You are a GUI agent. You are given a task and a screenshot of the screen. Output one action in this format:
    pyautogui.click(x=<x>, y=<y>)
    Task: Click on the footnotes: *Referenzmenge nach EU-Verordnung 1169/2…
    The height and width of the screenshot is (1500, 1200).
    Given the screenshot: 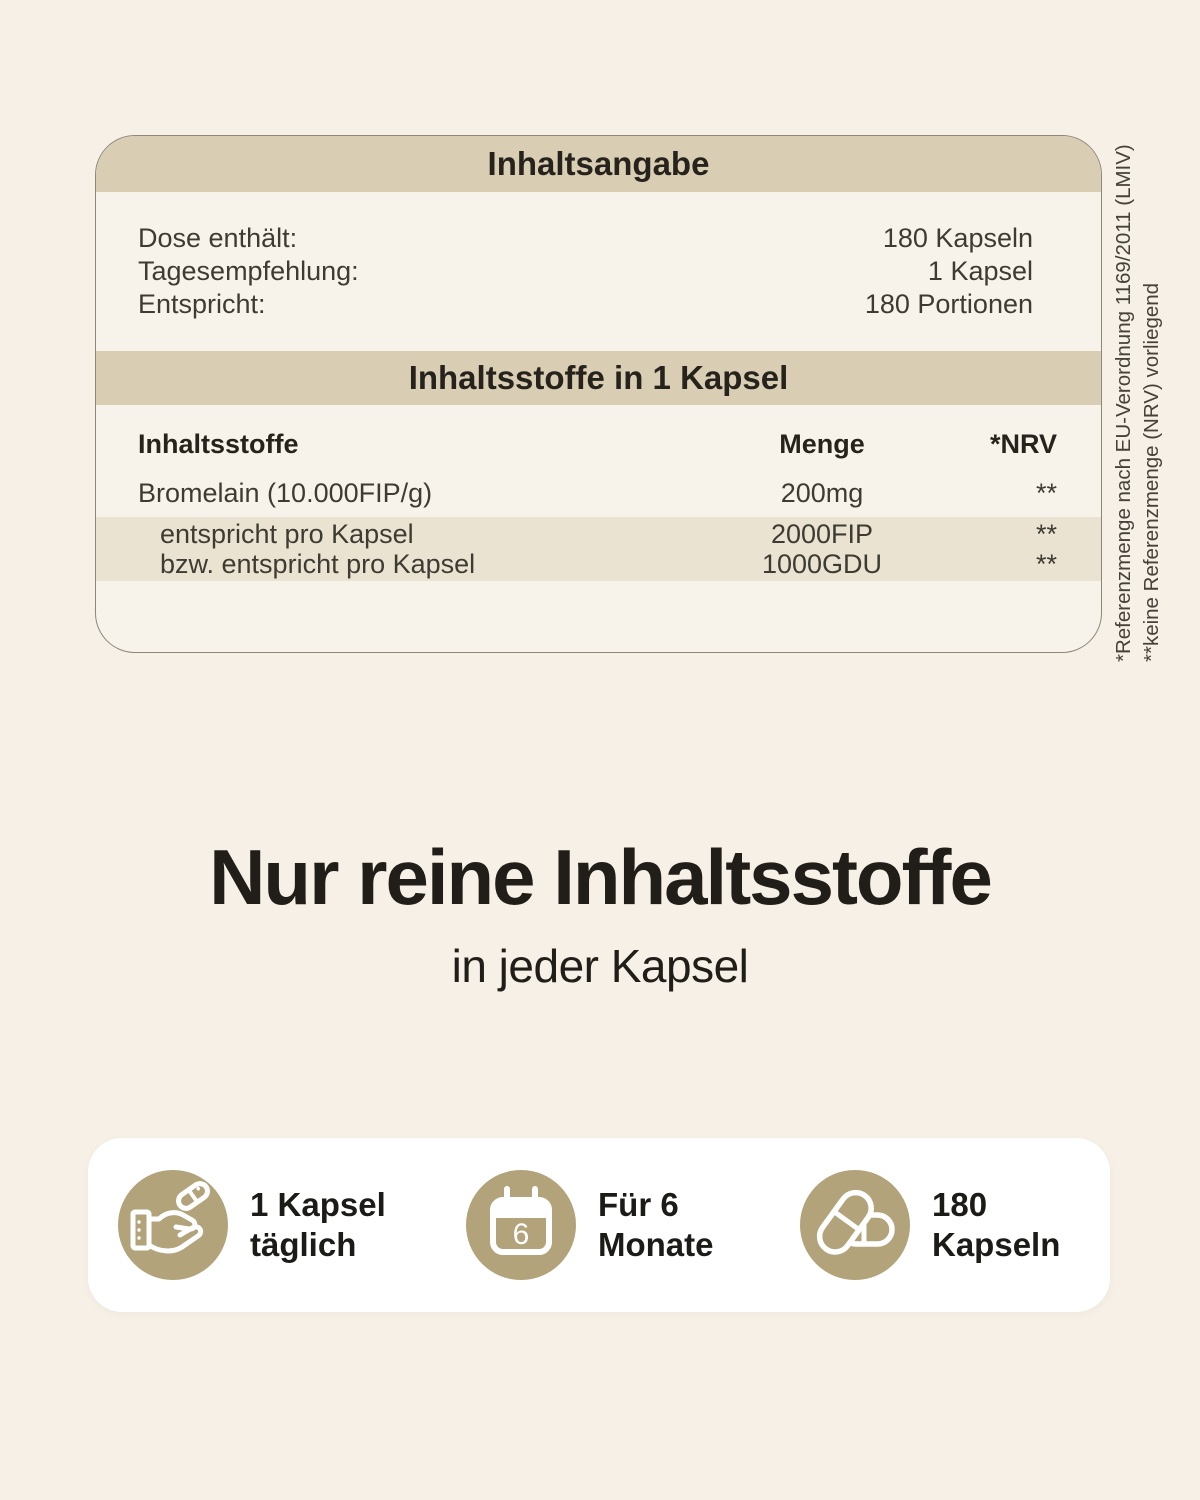 What is the action you would take?
    pyautogui.click(x=1138, y=403)
    